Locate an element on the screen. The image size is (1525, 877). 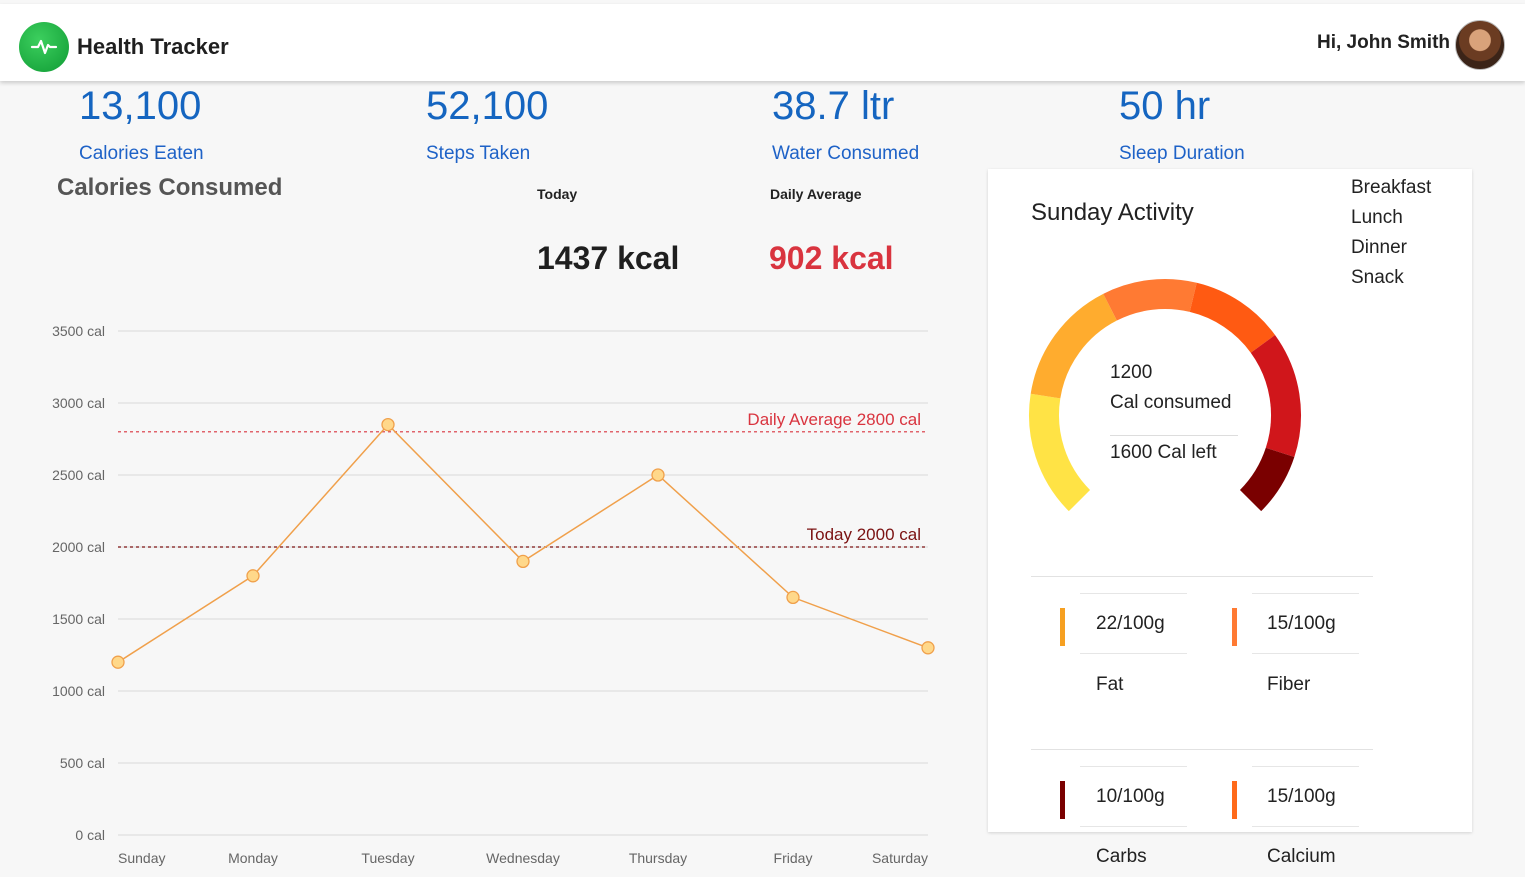
user-avatar is located at coordinates (1480, 45).